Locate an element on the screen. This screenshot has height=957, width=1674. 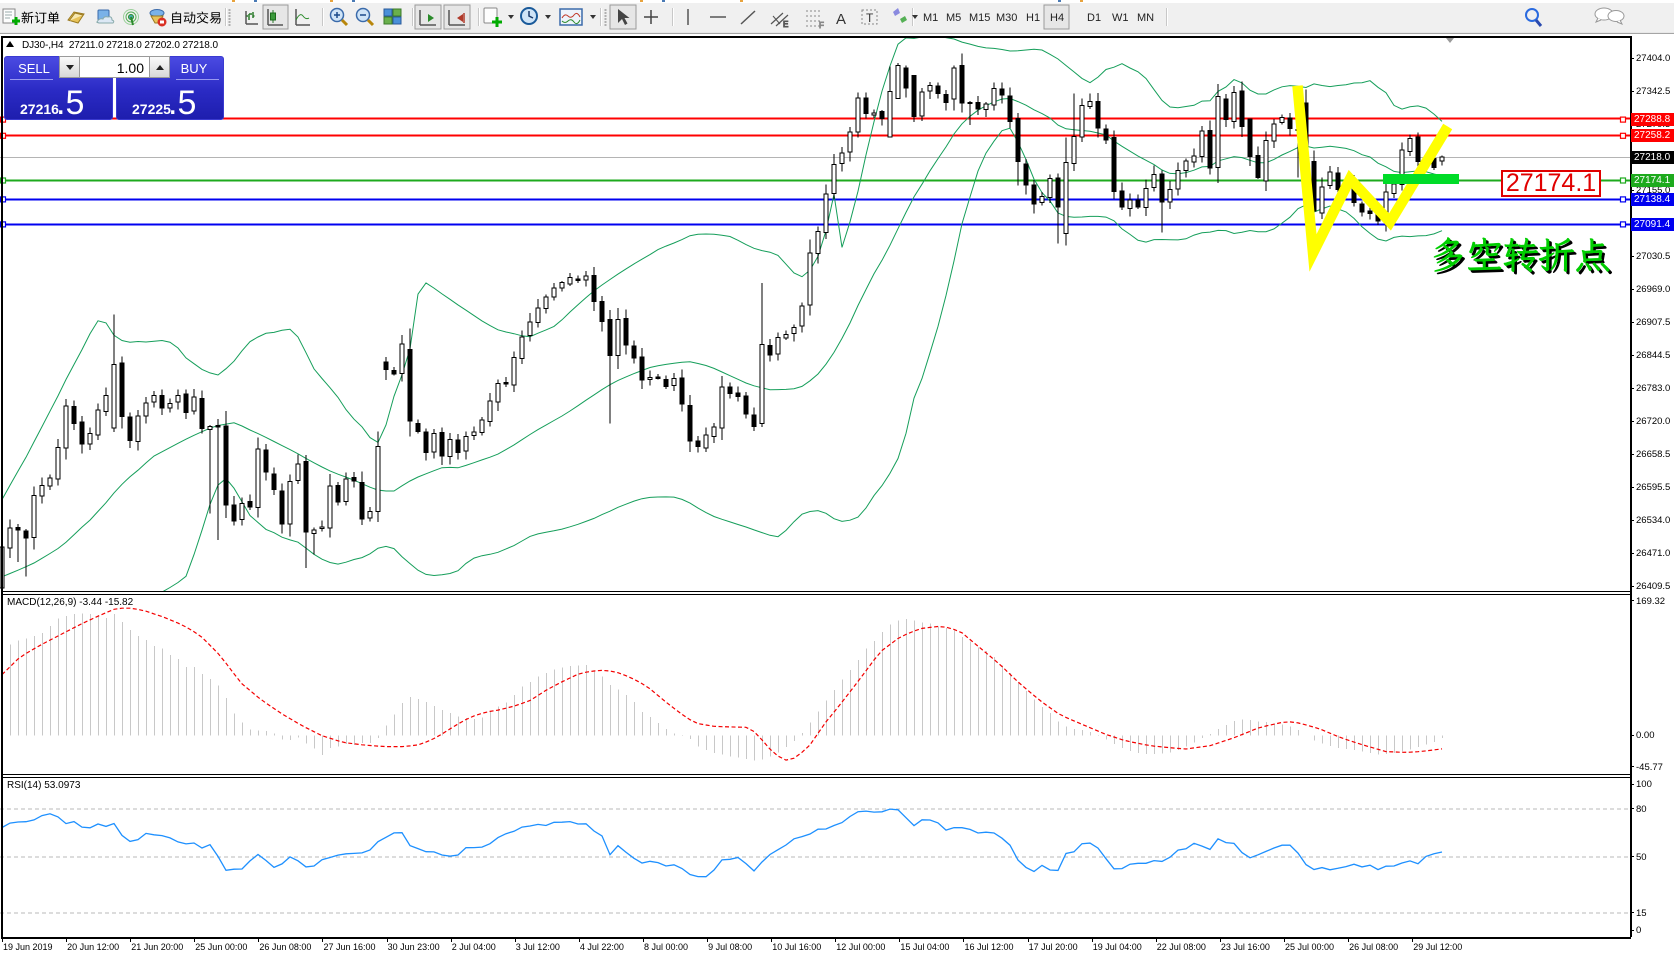
svg-text: H4 is located at coordinates (1057, 18).